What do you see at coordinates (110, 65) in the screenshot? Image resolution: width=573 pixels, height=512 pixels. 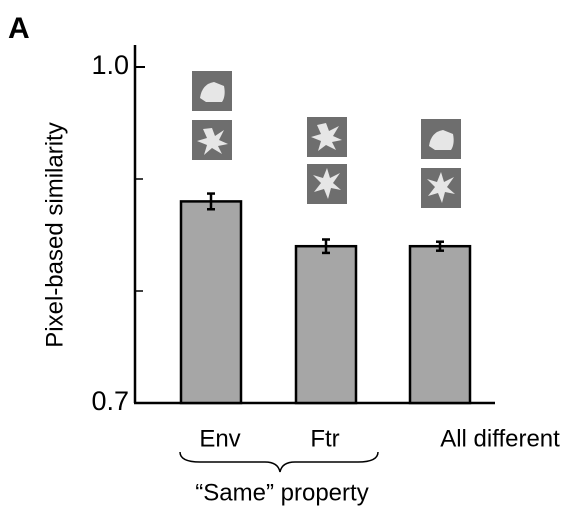 I see `y-tick-label: 1.0` at bounding box center [110, 65].